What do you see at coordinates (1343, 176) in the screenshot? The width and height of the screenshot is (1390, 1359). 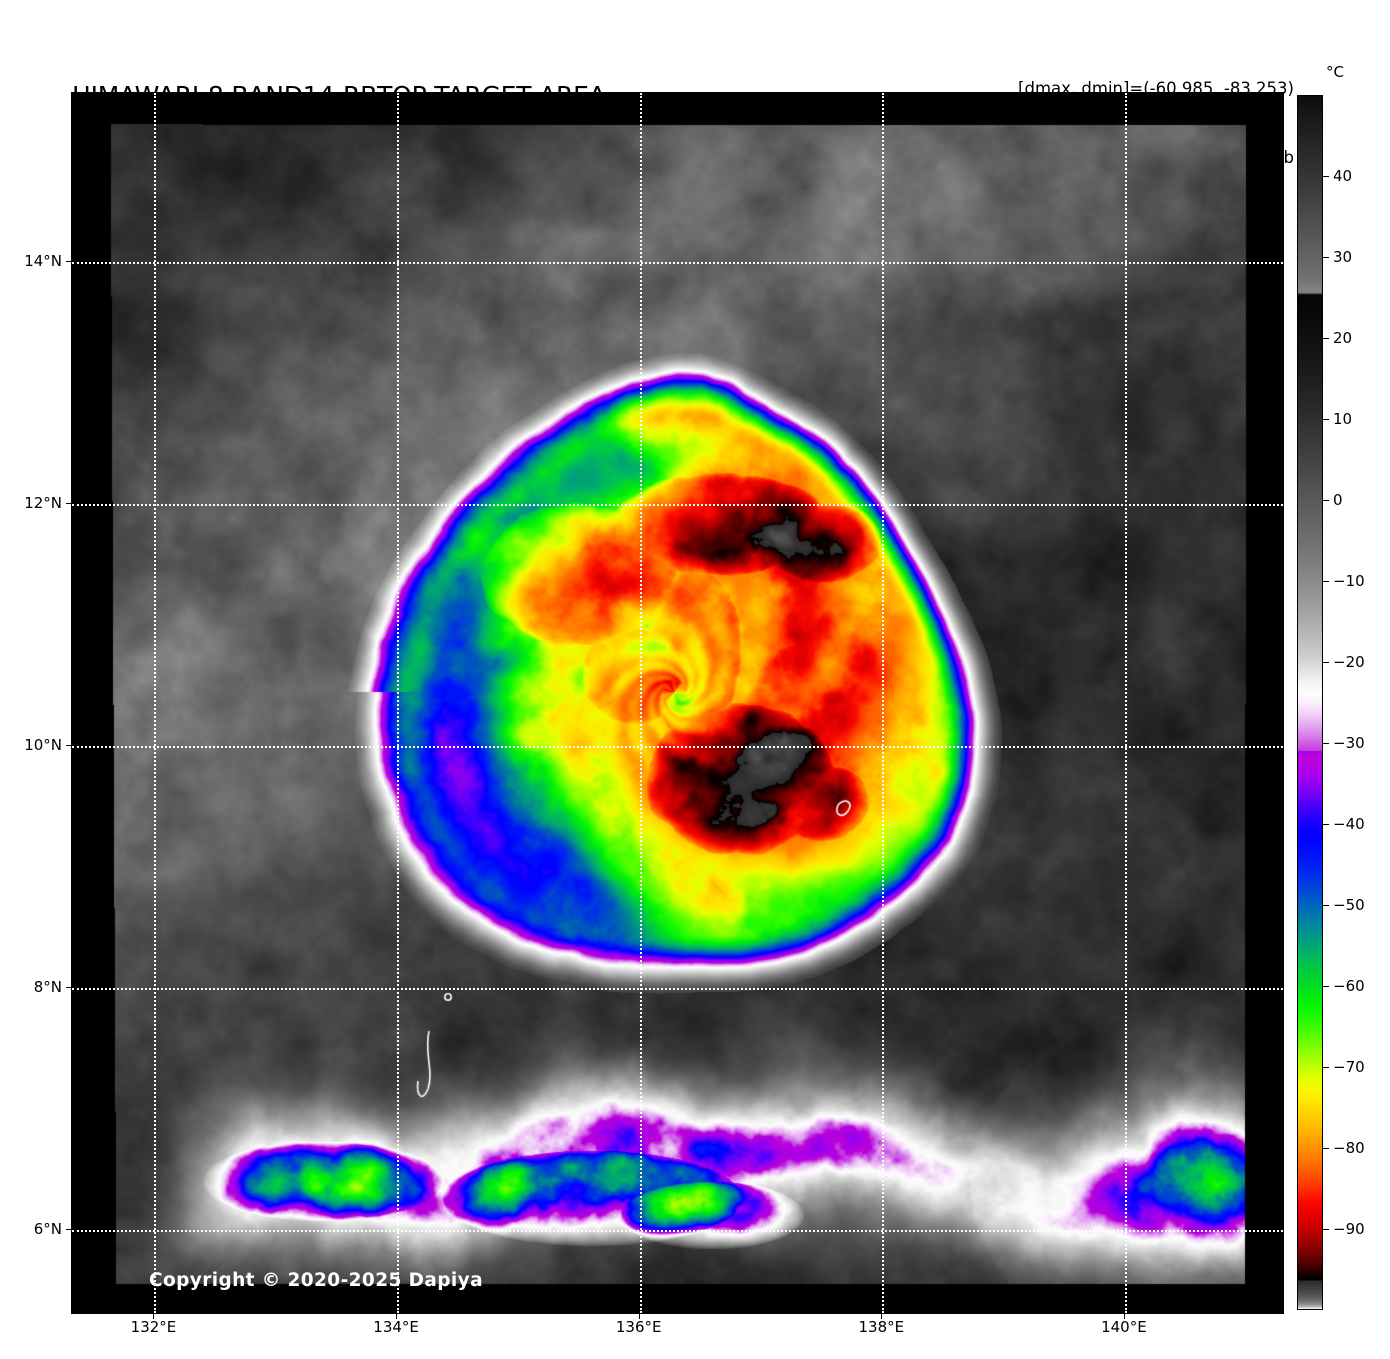 I see `colorbar-label-40: 40` at bounding box center [1343, 176].